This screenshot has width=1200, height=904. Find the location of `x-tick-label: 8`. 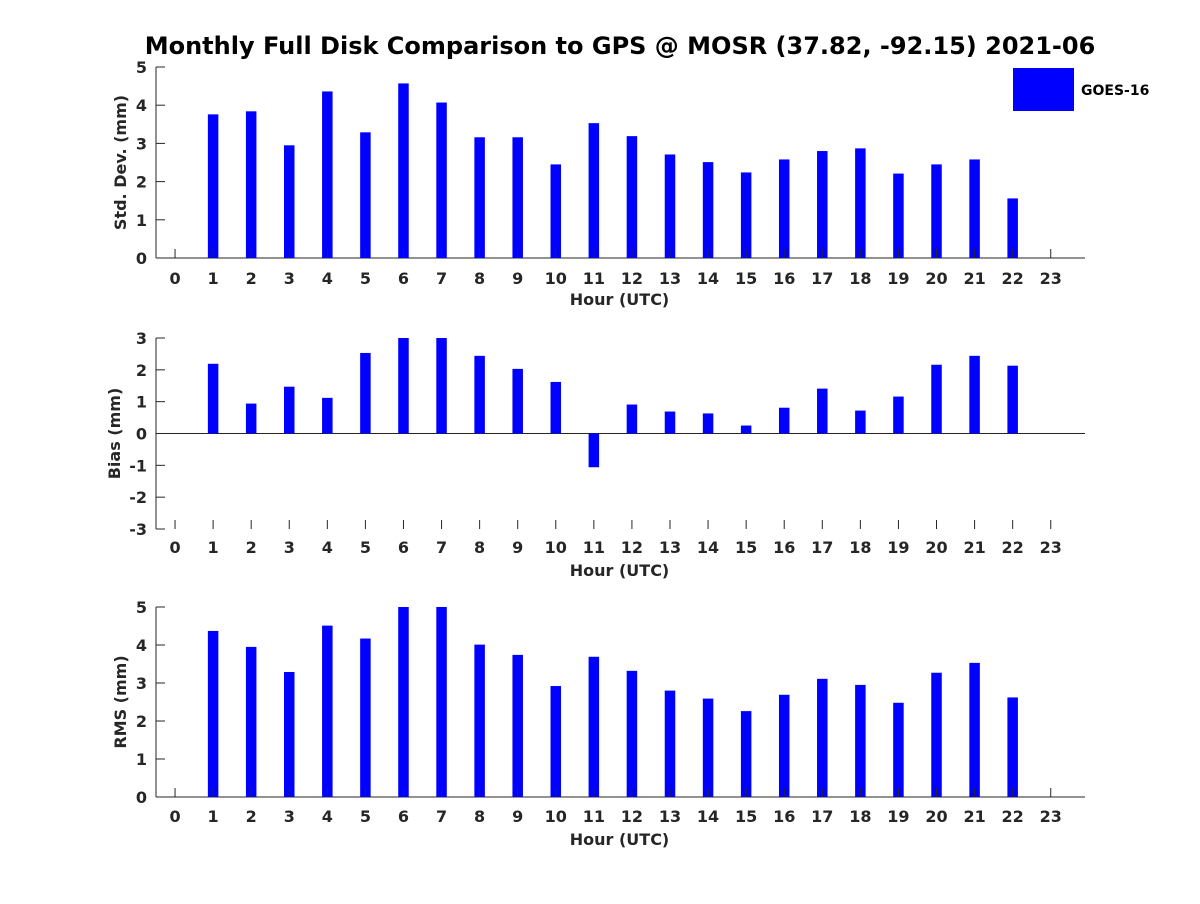

x-tick-label: 8 is located at coordinates (479, 547).